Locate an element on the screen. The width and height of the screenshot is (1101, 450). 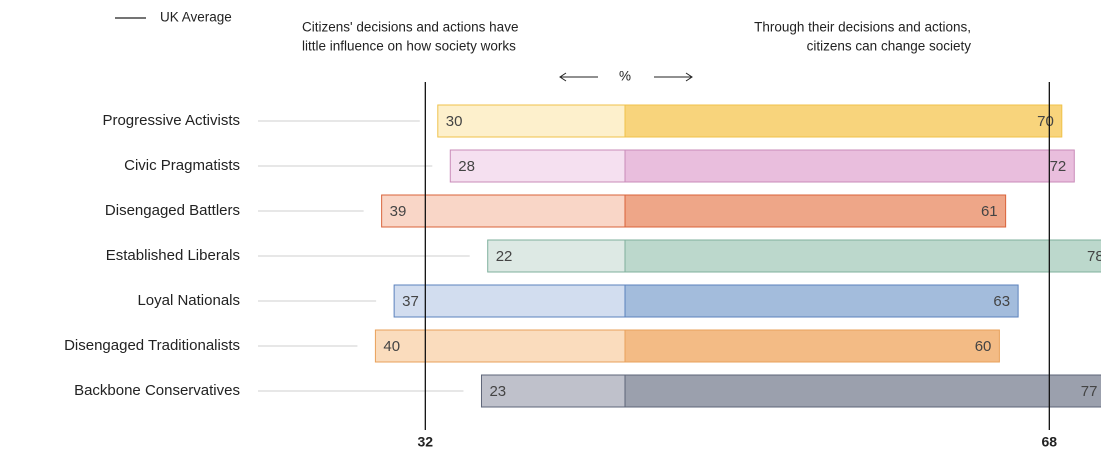
value-label: 60 is located at coordinates (983, 346).